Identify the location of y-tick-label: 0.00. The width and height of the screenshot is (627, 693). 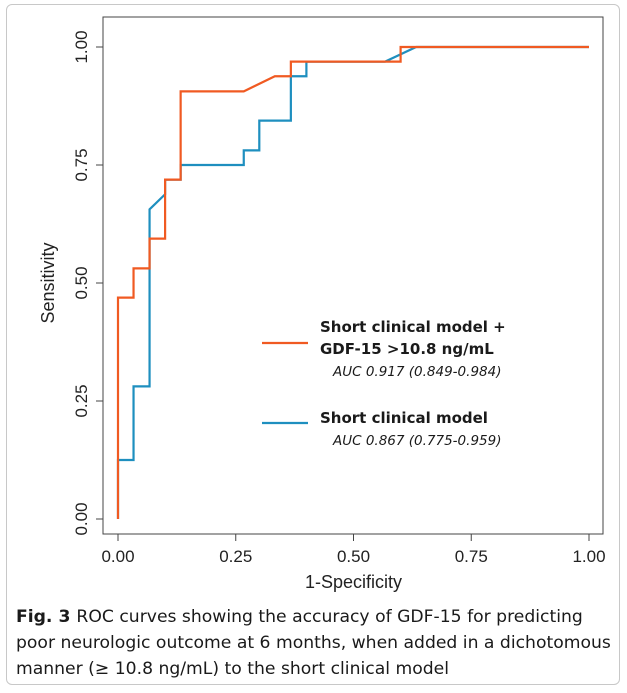
(81, 518).